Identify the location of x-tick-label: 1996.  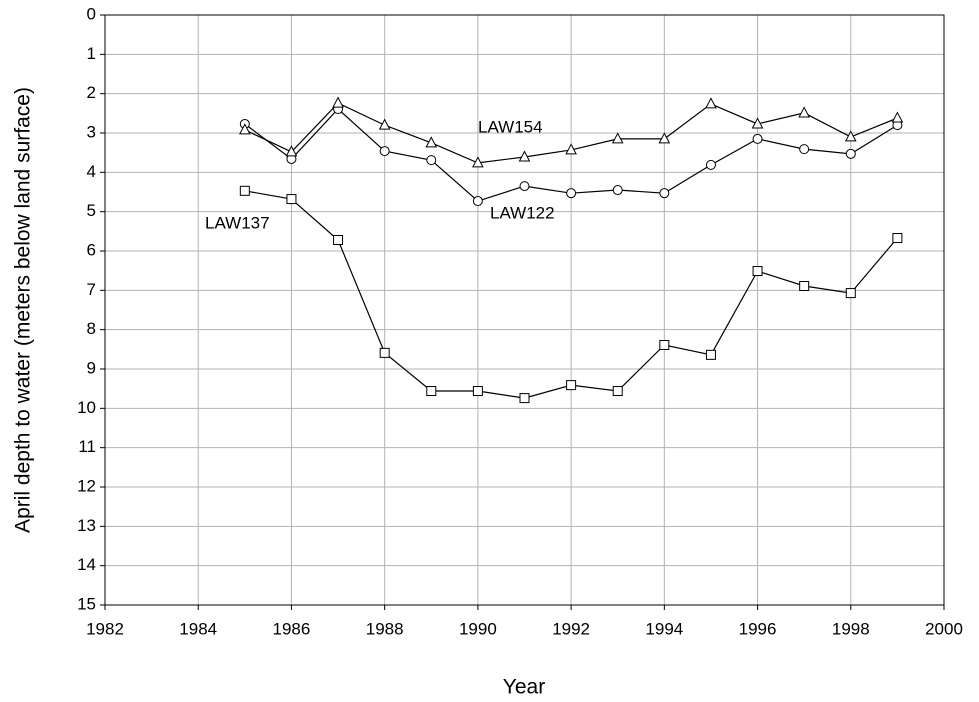
(758, 628).